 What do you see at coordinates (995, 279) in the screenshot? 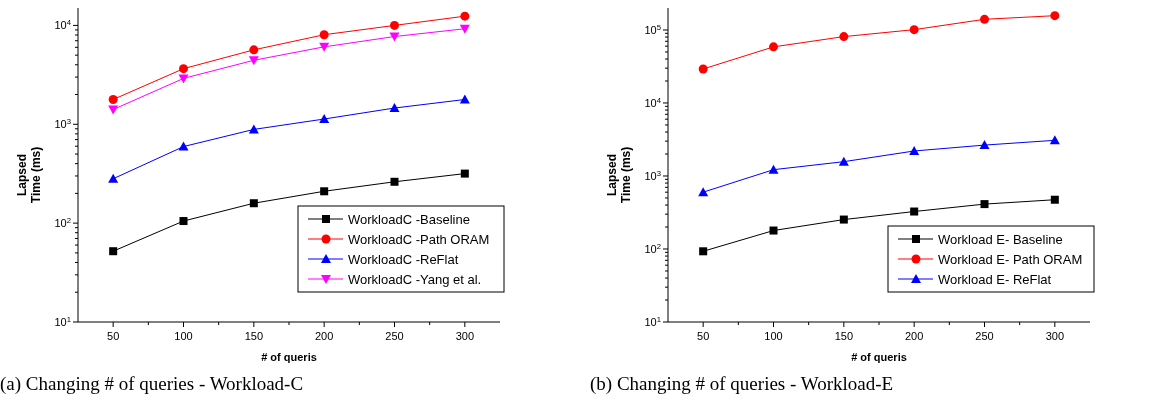
I see `legend-label: Workload E- ReFlat` at bounding box center [995, 279].